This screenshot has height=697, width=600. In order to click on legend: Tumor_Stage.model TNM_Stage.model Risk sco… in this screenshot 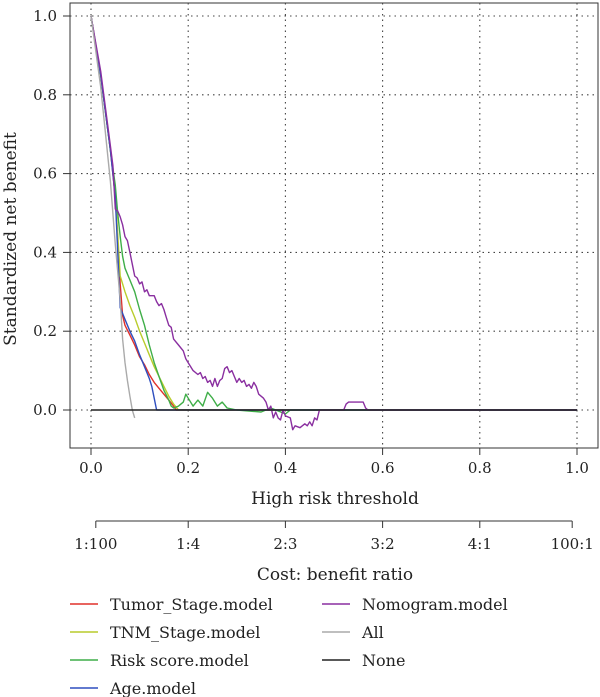, I will do `click(289, 646)`.